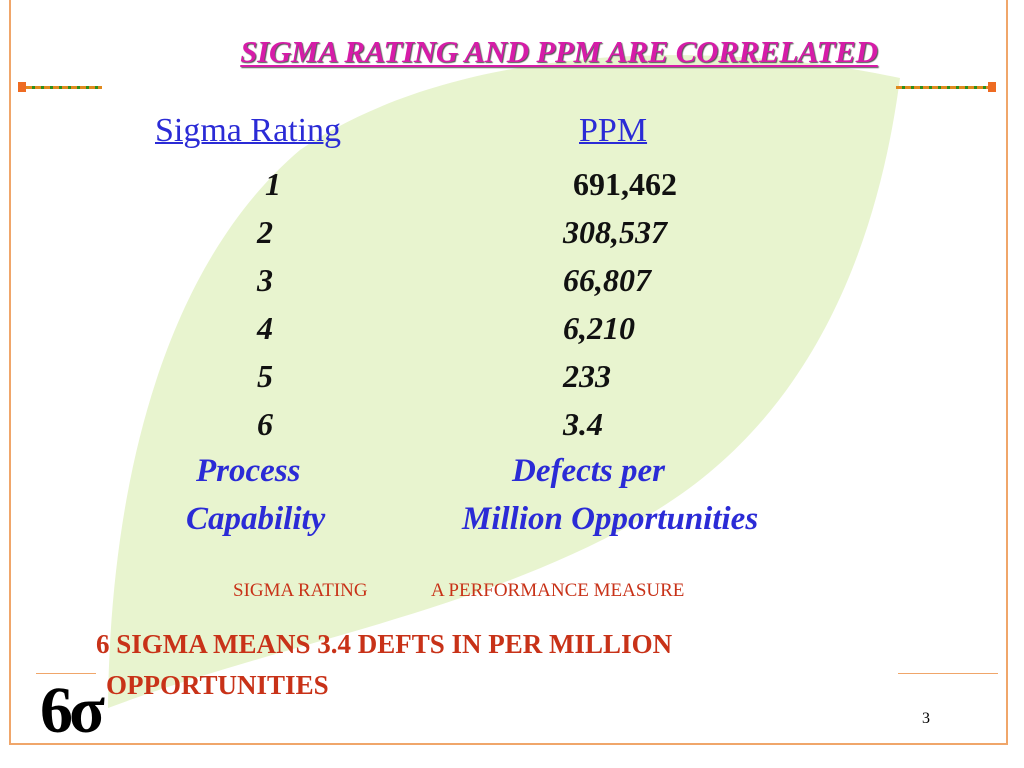 The height and width of the screenshot is (768, 1024). What do you see at coordinates (948, 673) in the screenshot?
I see `footer-rule-right` at bounding box center [948, 673].